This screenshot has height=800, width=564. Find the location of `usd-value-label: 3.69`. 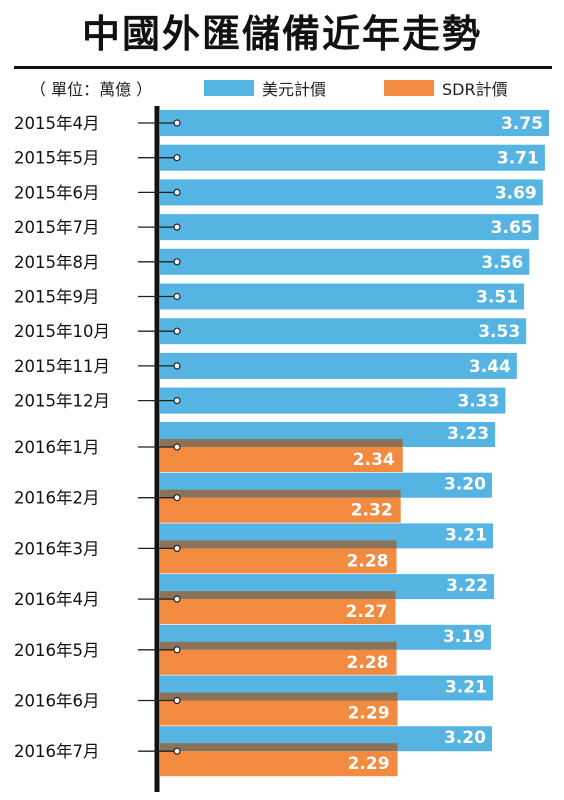

usd-value-label: 3.69 is located at coordinates (516, 193).